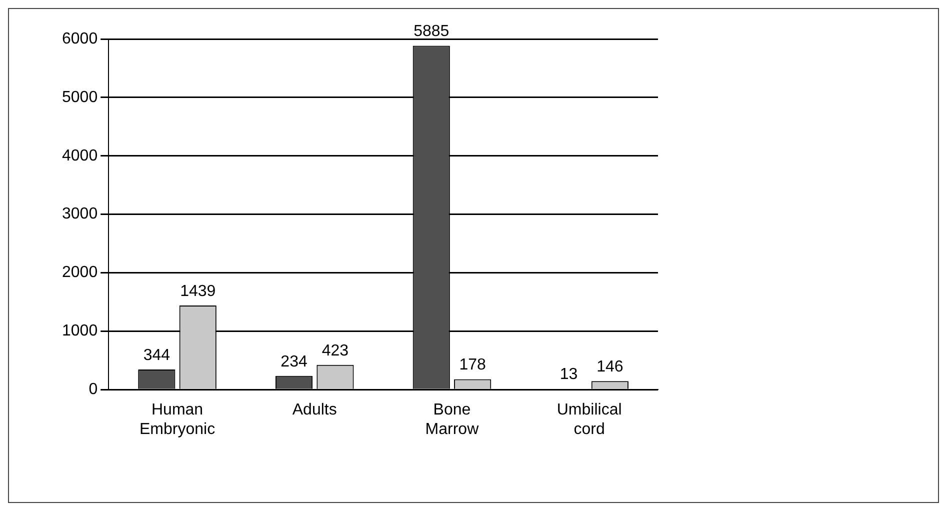 The image size is (947, 513). Describe the element at coordinates (314, 410) in the screenshot. I see `x-tick-label: Adults` at that location.